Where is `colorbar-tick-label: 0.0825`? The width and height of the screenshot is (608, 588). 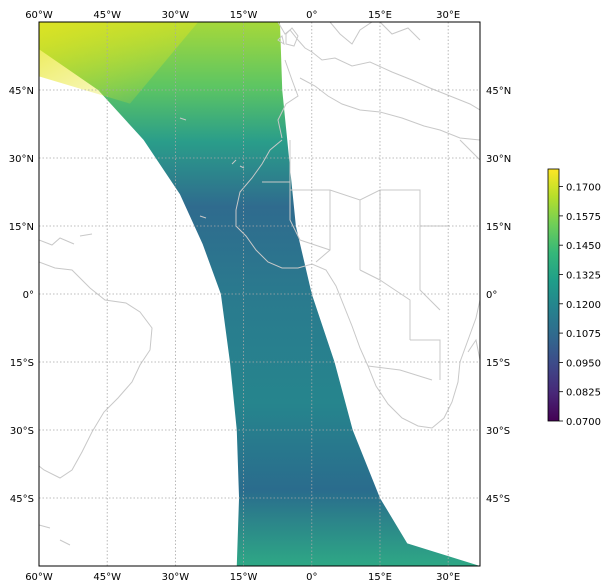 colorbar-tick-label: 0.0825 is located at coordinates (583, 393).